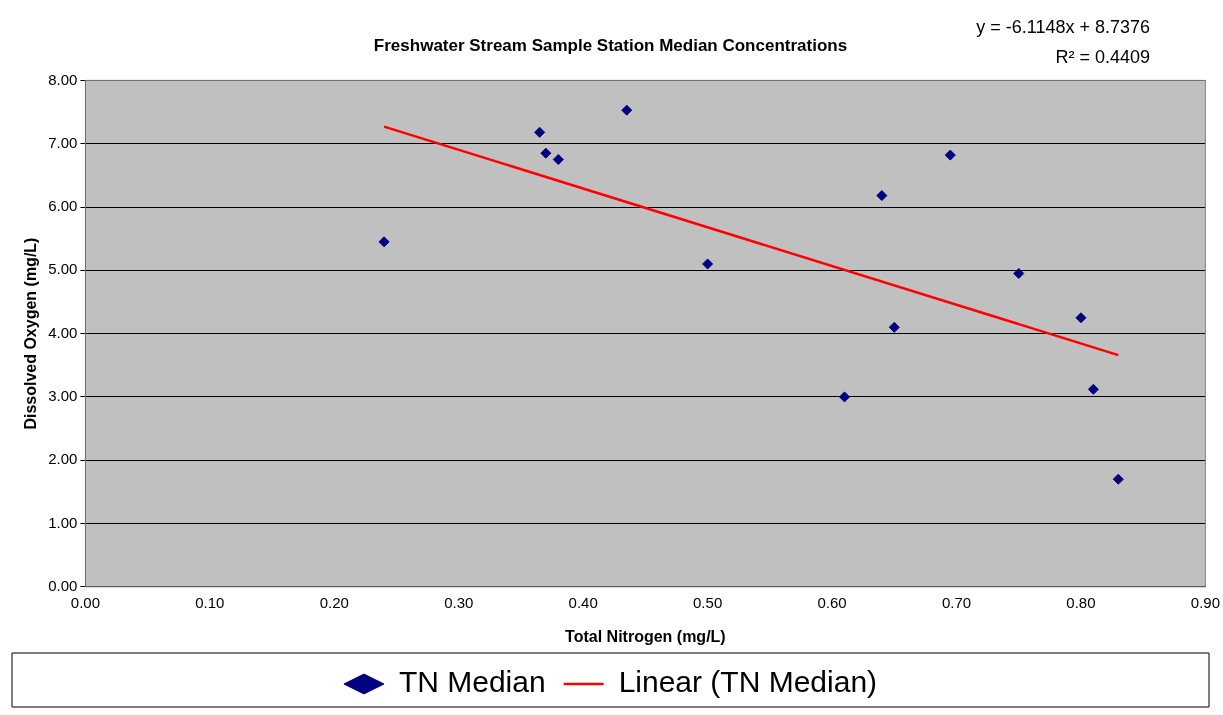 Image resolution: width=1223 pixels, height=715 pixels. What do you see at coordinates (832, 602) in the screenshot?
I see `x-tick-label: 0.60` at bounding box center [832, 602].